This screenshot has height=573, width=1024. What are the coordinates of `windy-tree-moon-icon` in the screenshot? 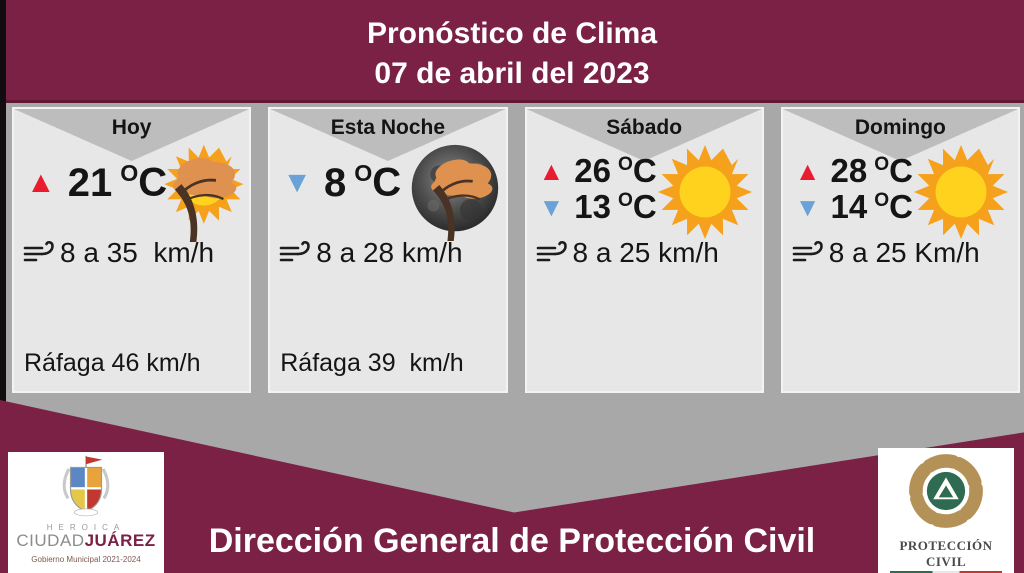 It's located at (454, 193).